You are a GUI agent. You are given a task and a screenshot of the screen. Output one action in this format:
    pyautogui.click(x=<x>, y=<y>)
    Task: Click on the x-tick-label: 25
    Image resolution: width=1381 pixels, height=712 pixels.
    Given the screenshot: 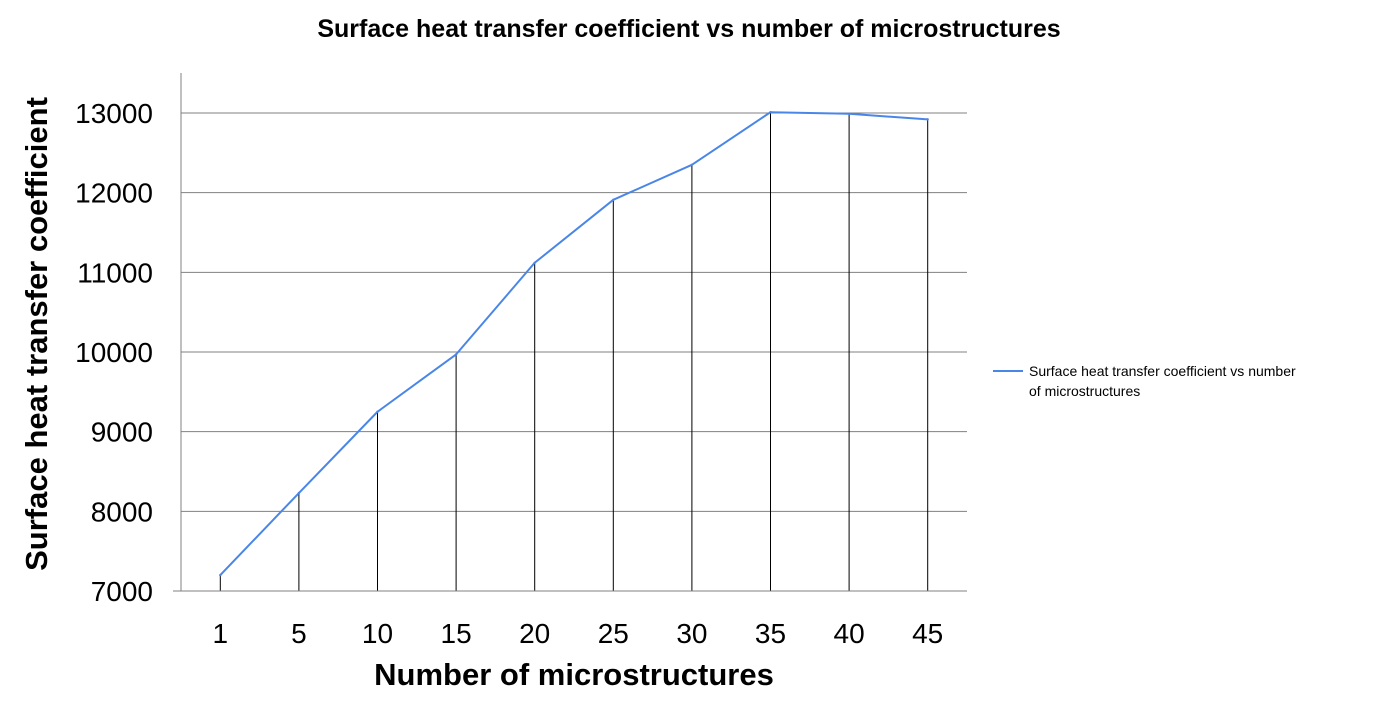 What is the action you would take?
    pyautogui.click(x=613, y=633)
    